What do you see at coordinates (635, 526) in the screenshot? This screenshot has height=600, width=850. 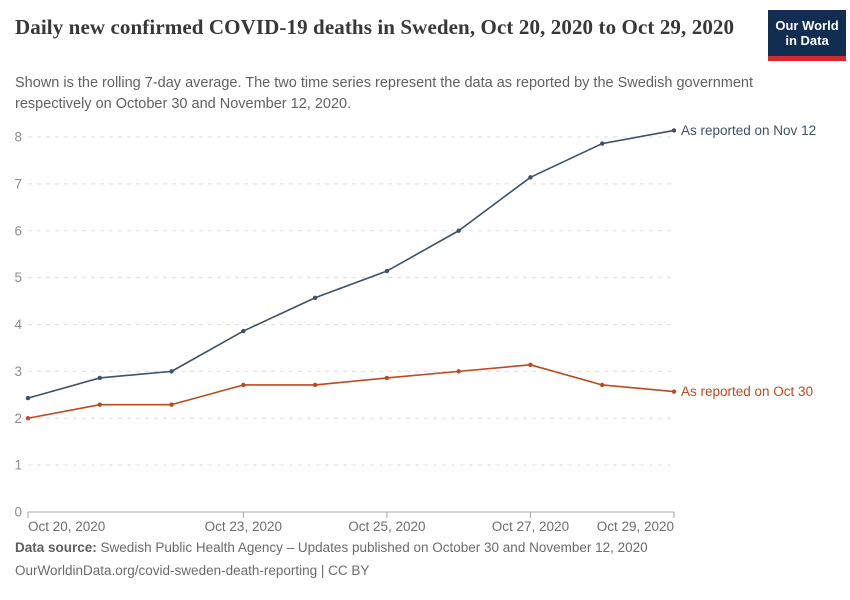 I see `x-tick-label: Oct 29, 2020` at bounding box center [635, 526].